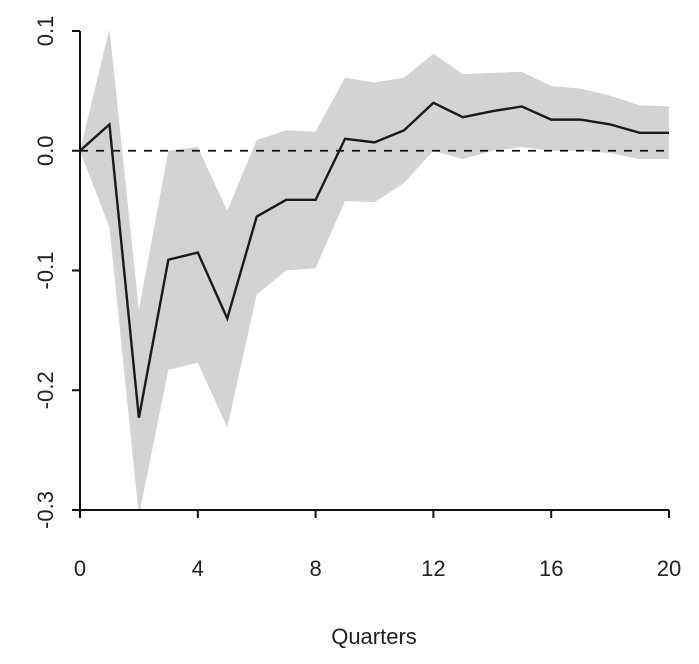 The image size is (699, 664). What do you see at coordinates (45, 510) in the screenshot?
I see `y-tick-label: -0.3` at bounding box center [45, 510].